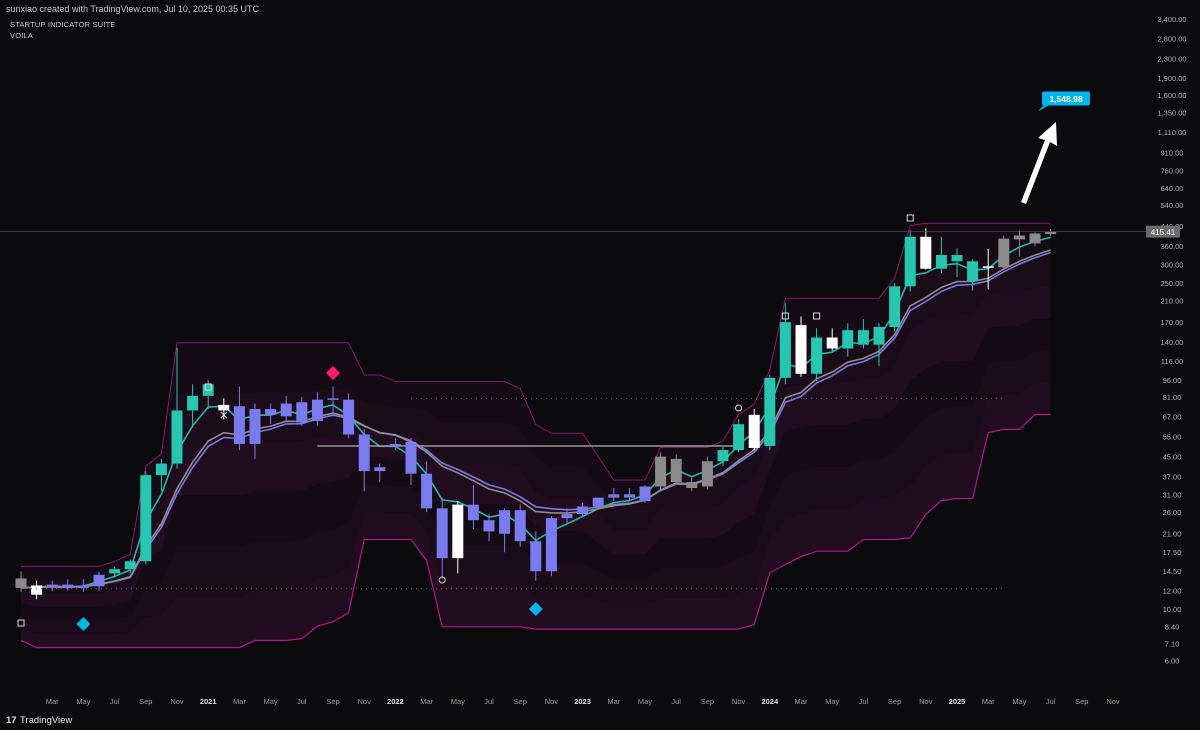 This screenshot has width=1200, height=730. What do you see at coordinates (1172, 661) in the screenshot?
I see `price-tick-label: 6.00` at bounding box center [1172, 661].